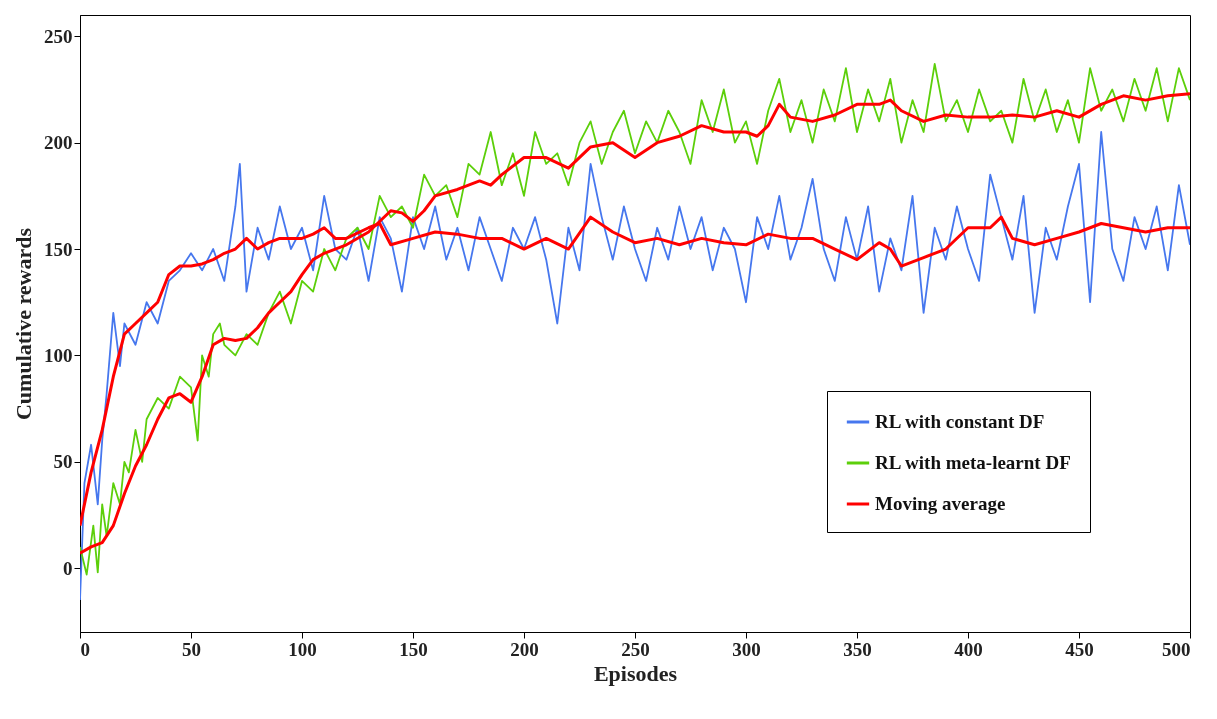 This screenshot has width=1217, height=719. What do you see at coordinates (635, 649) in the screenshot?
I see `x-tick-label: 250` at bounding box center [635, 649].